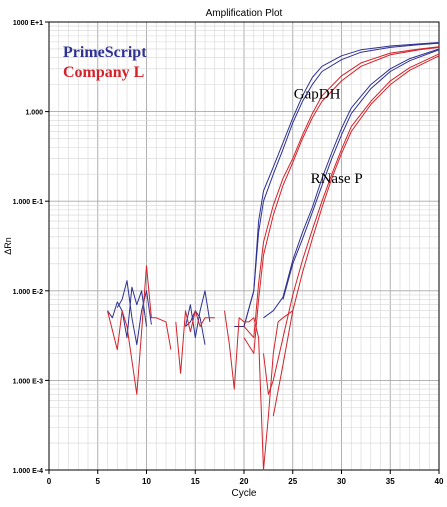 This screenshot has height=507, width=447. I want to click on curve-annotation: GapDH, so click(317, 95).